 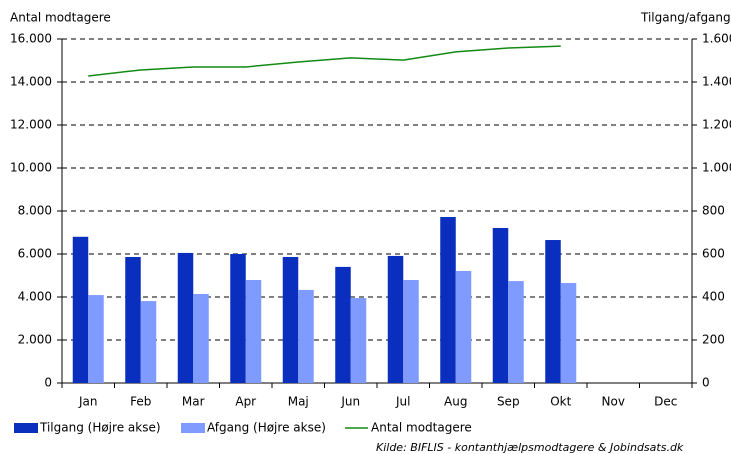 What do you see at coordinates (716, 168) in the screenshot?
I see `y2-tick-label: 1.000` at bounding box center [716, 168].